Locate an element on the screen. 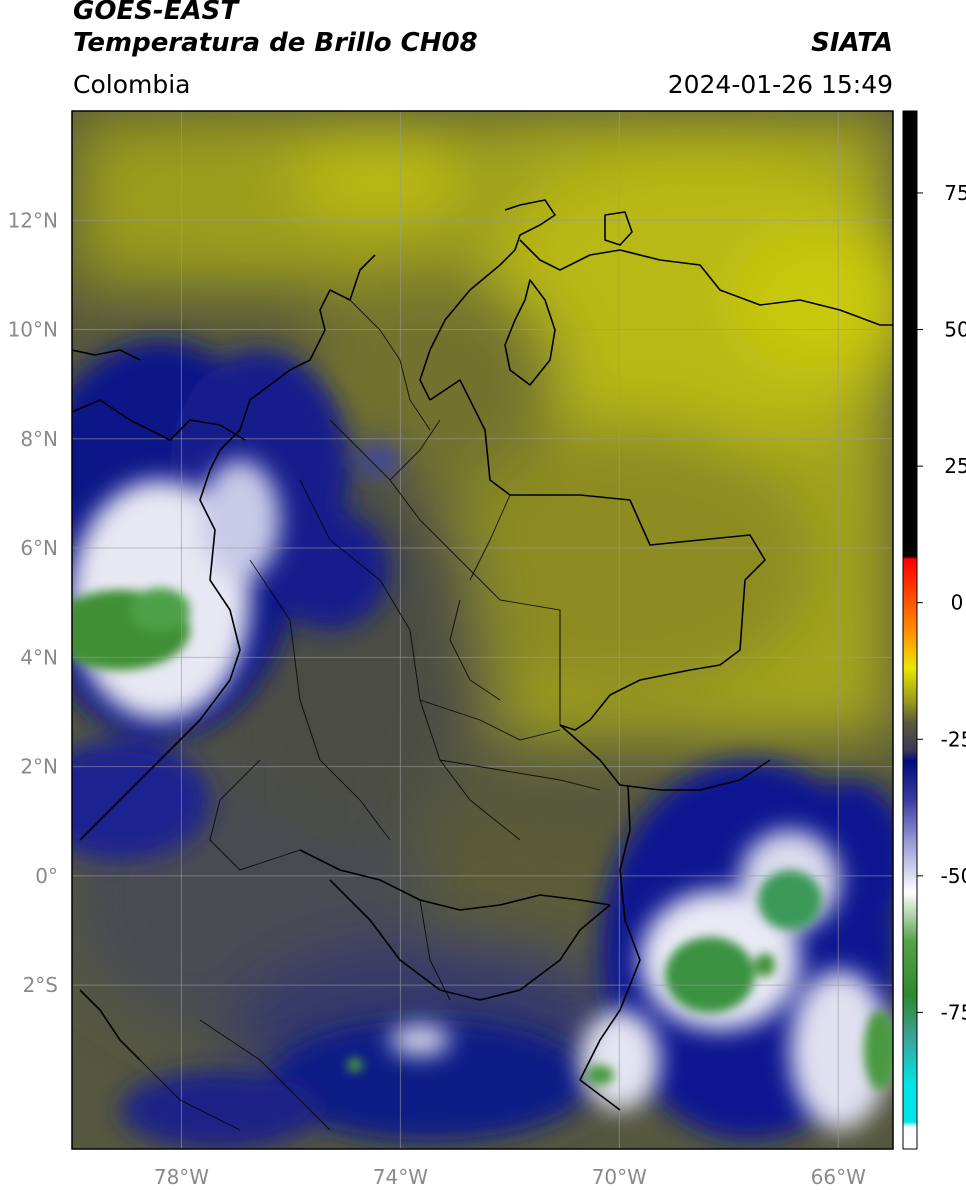  colorbar-ticks: 75 50 25 0 -25 -50 -75 is located at coordinates (941, 602).